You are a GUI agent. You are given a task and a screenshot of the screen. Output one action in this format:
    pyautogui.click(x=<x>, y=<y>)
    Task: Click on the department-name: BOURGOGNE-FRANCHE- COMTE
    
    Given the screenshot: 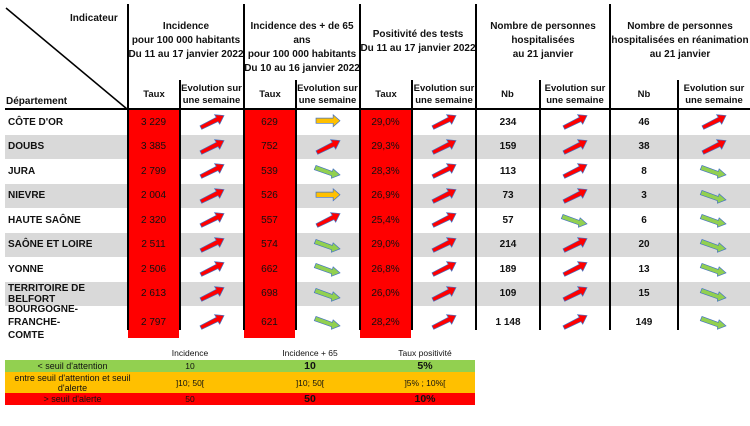 What is the action you would take?
    pyautogui.click(x=43, y=322)
    